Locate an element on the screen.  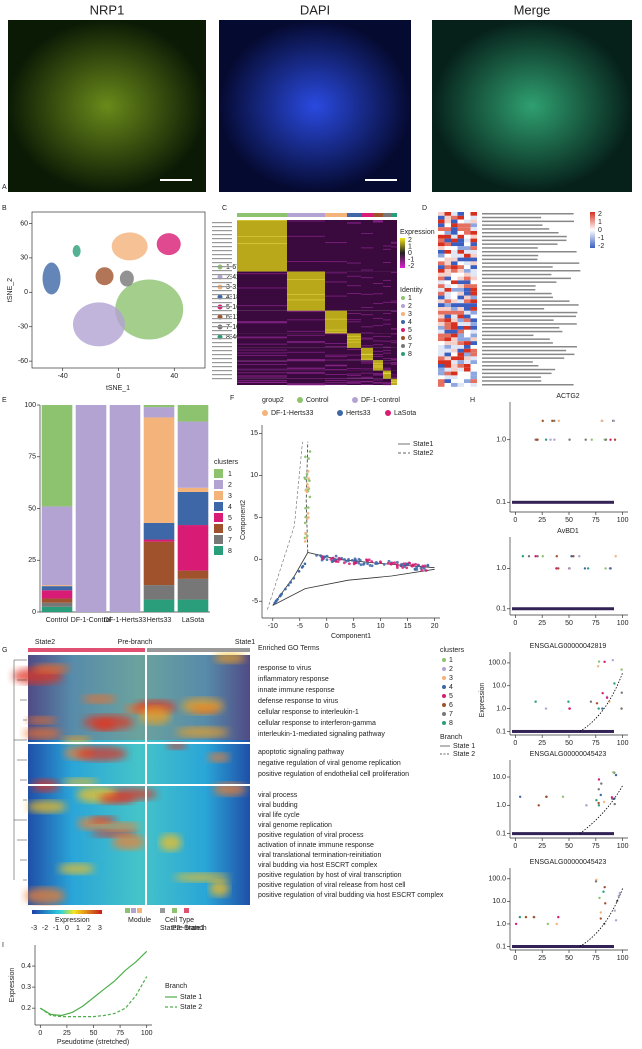
legend-label: 5 is located at coordinates (230, 518).